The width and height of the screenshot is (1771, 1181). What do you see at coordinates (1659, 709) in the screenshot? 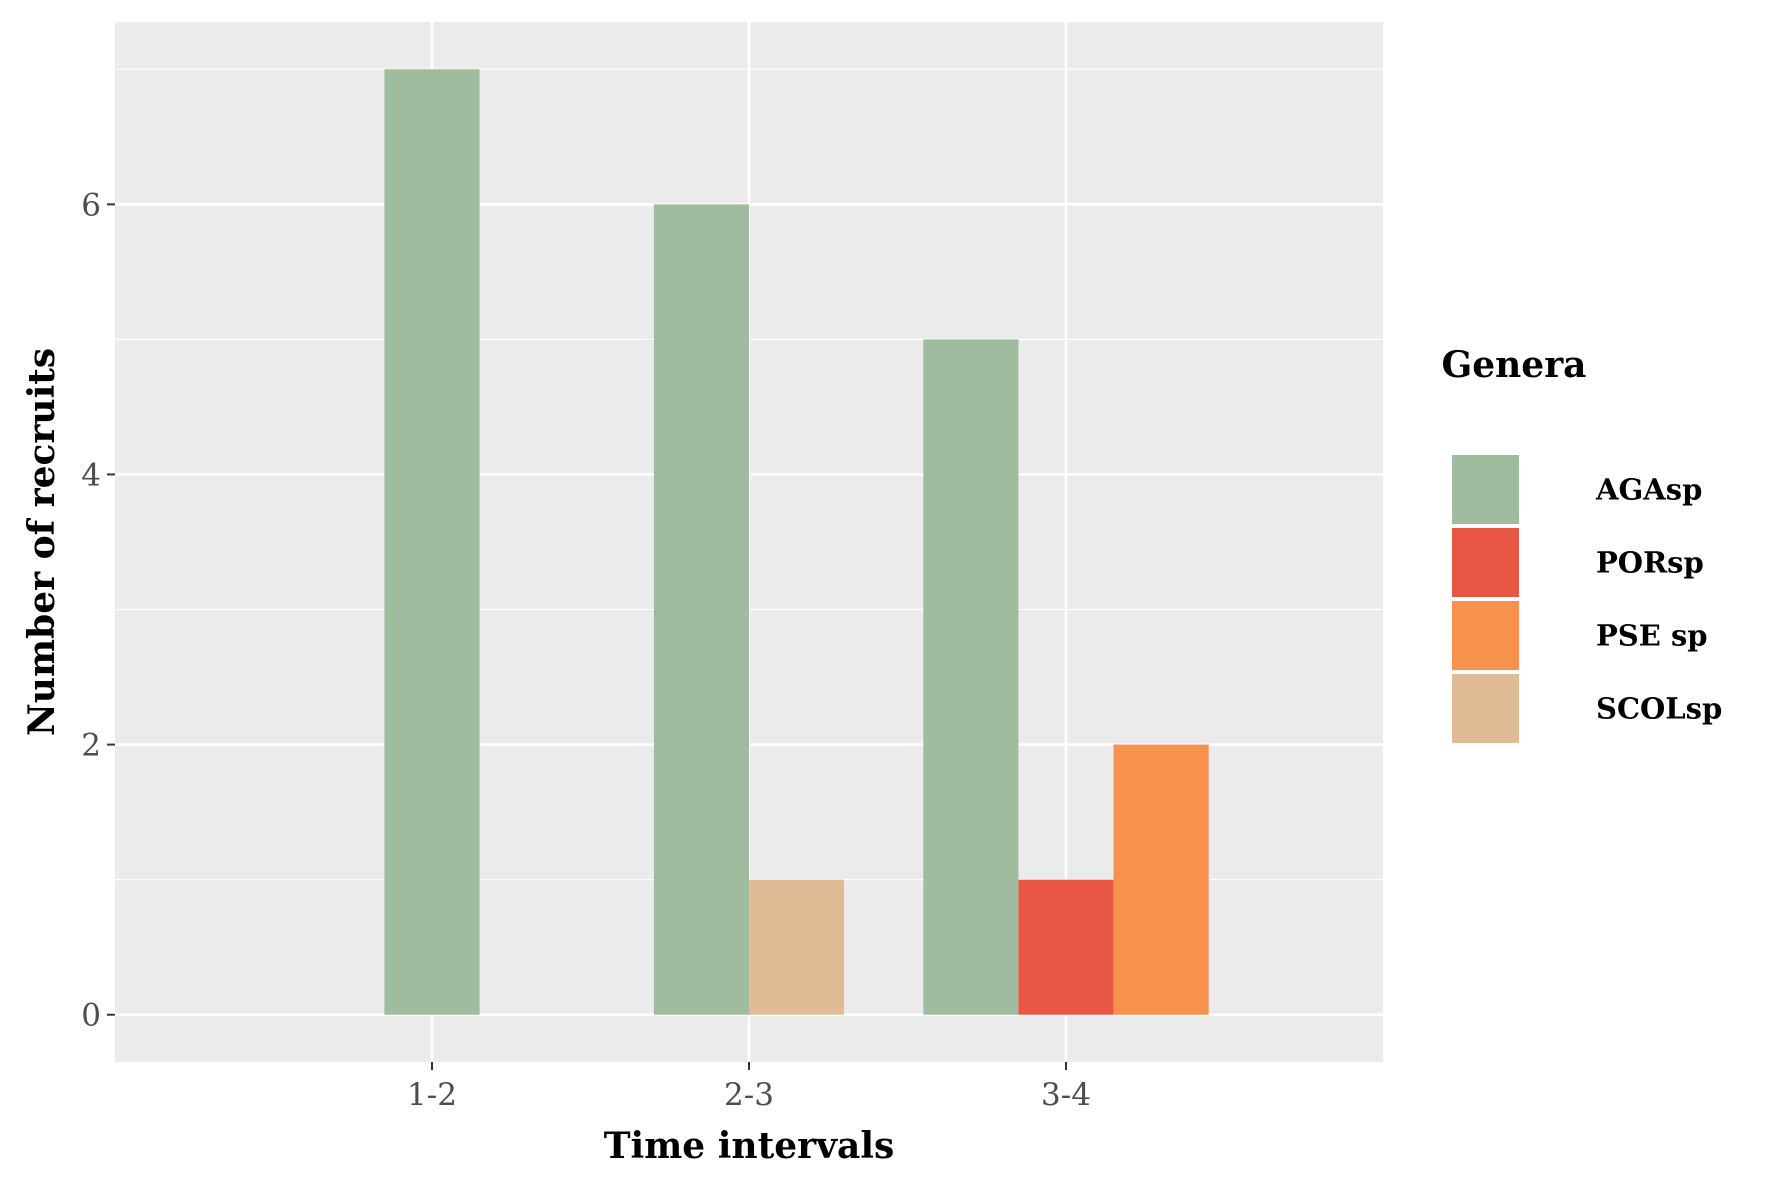
I see `legend-label: SCOLsp` at bounding box center [1659, 709].